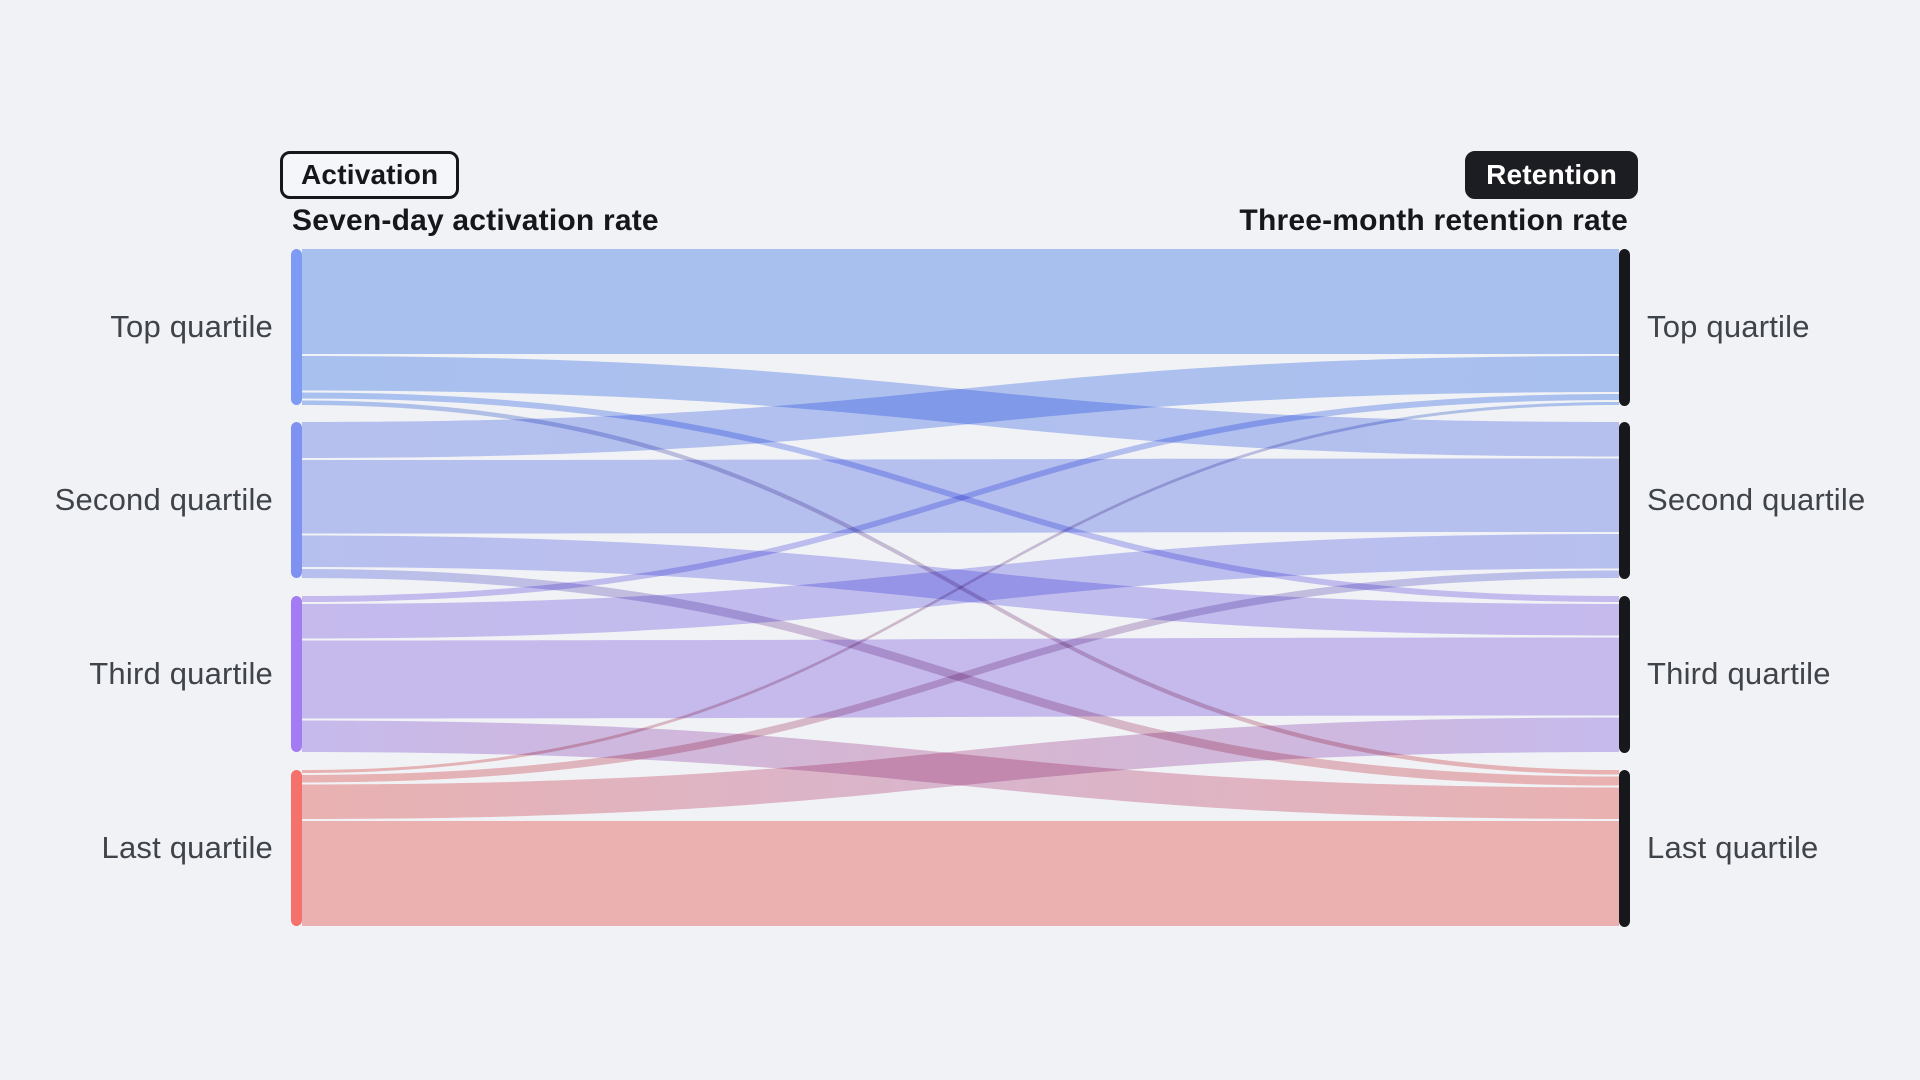 Image resolution: width=1920 pixels, height=1080 pixels. What do you see at coordinates (1624, 500) in the screenshot?
I see `sankey-right-node-second` at bounding box center [1624, 500].